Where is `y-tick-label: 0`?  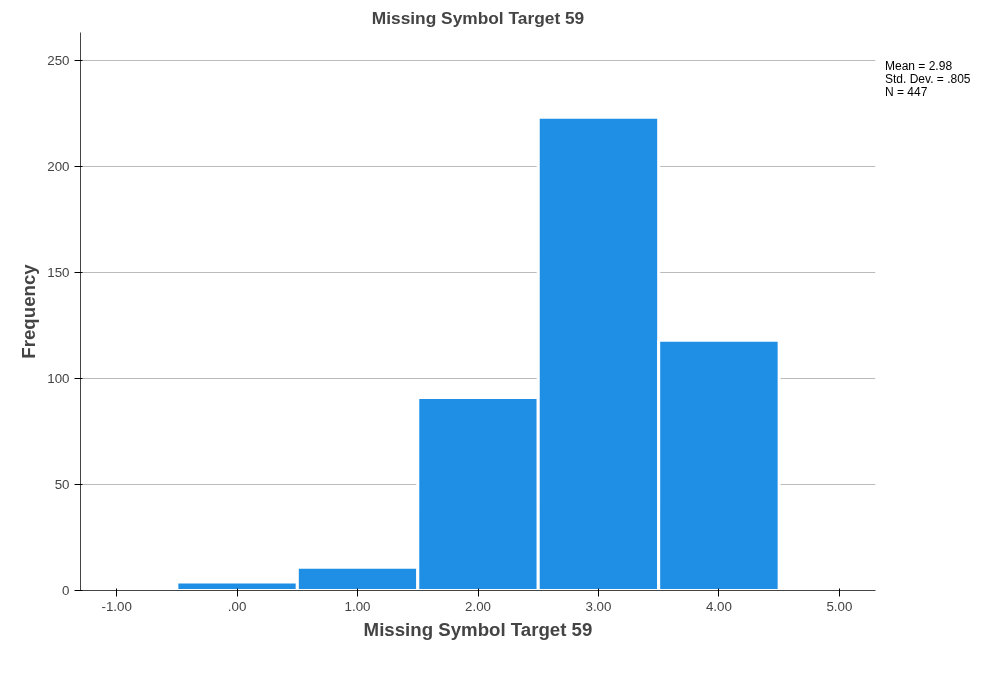 y-tick-label: 0 is located at coordinates (66, 590).